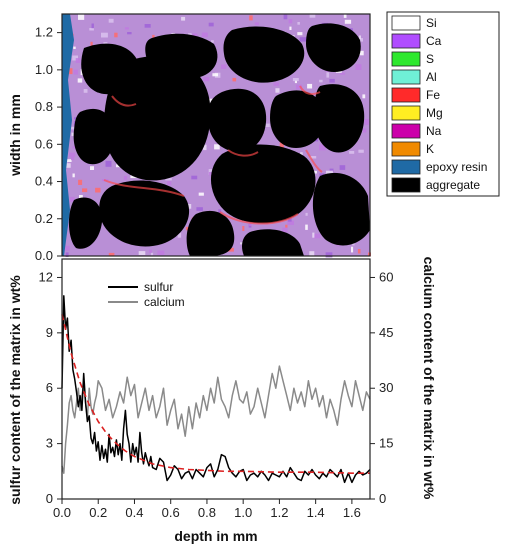 This screenshot has width=512, height=550. I want to click on x-tick-label: 1.0, so click(243, 512).